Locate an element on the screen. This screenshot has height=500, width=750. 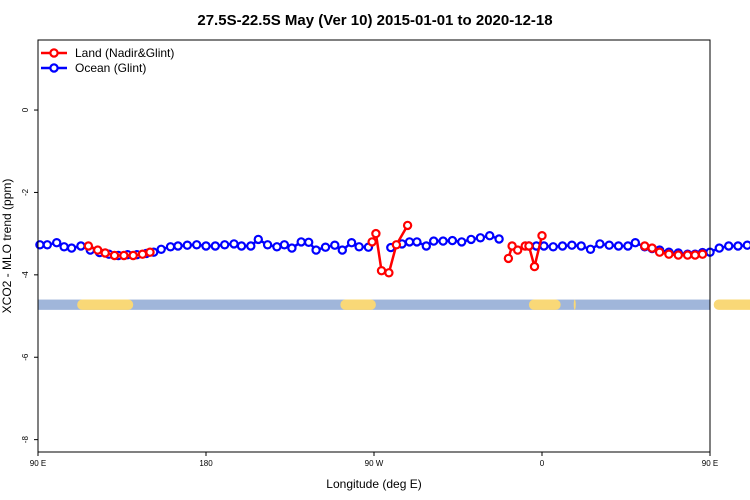
legend-land-label: Land (Nadir&Glint) is located at coordinates (124, 53).